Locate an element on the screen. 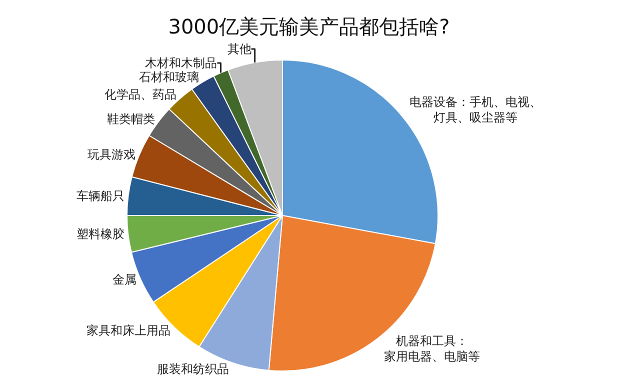  slice-label: 木材和木制品 is located at coordinates (181, 63).